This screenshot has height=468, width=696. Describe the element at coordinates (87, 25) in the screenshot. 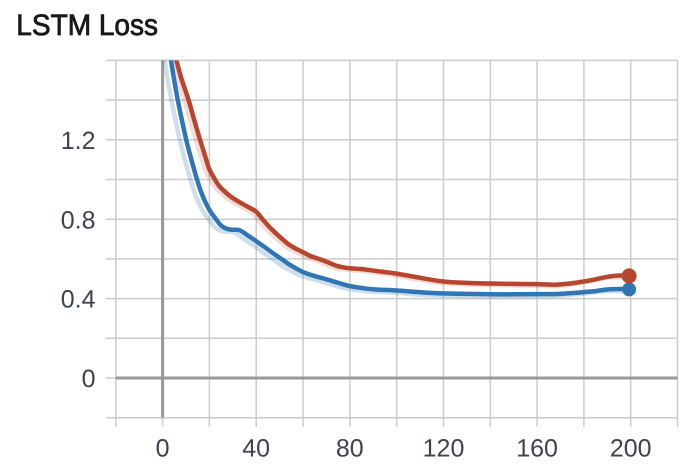

I see `svg-text: LSTM Loss` at that location.